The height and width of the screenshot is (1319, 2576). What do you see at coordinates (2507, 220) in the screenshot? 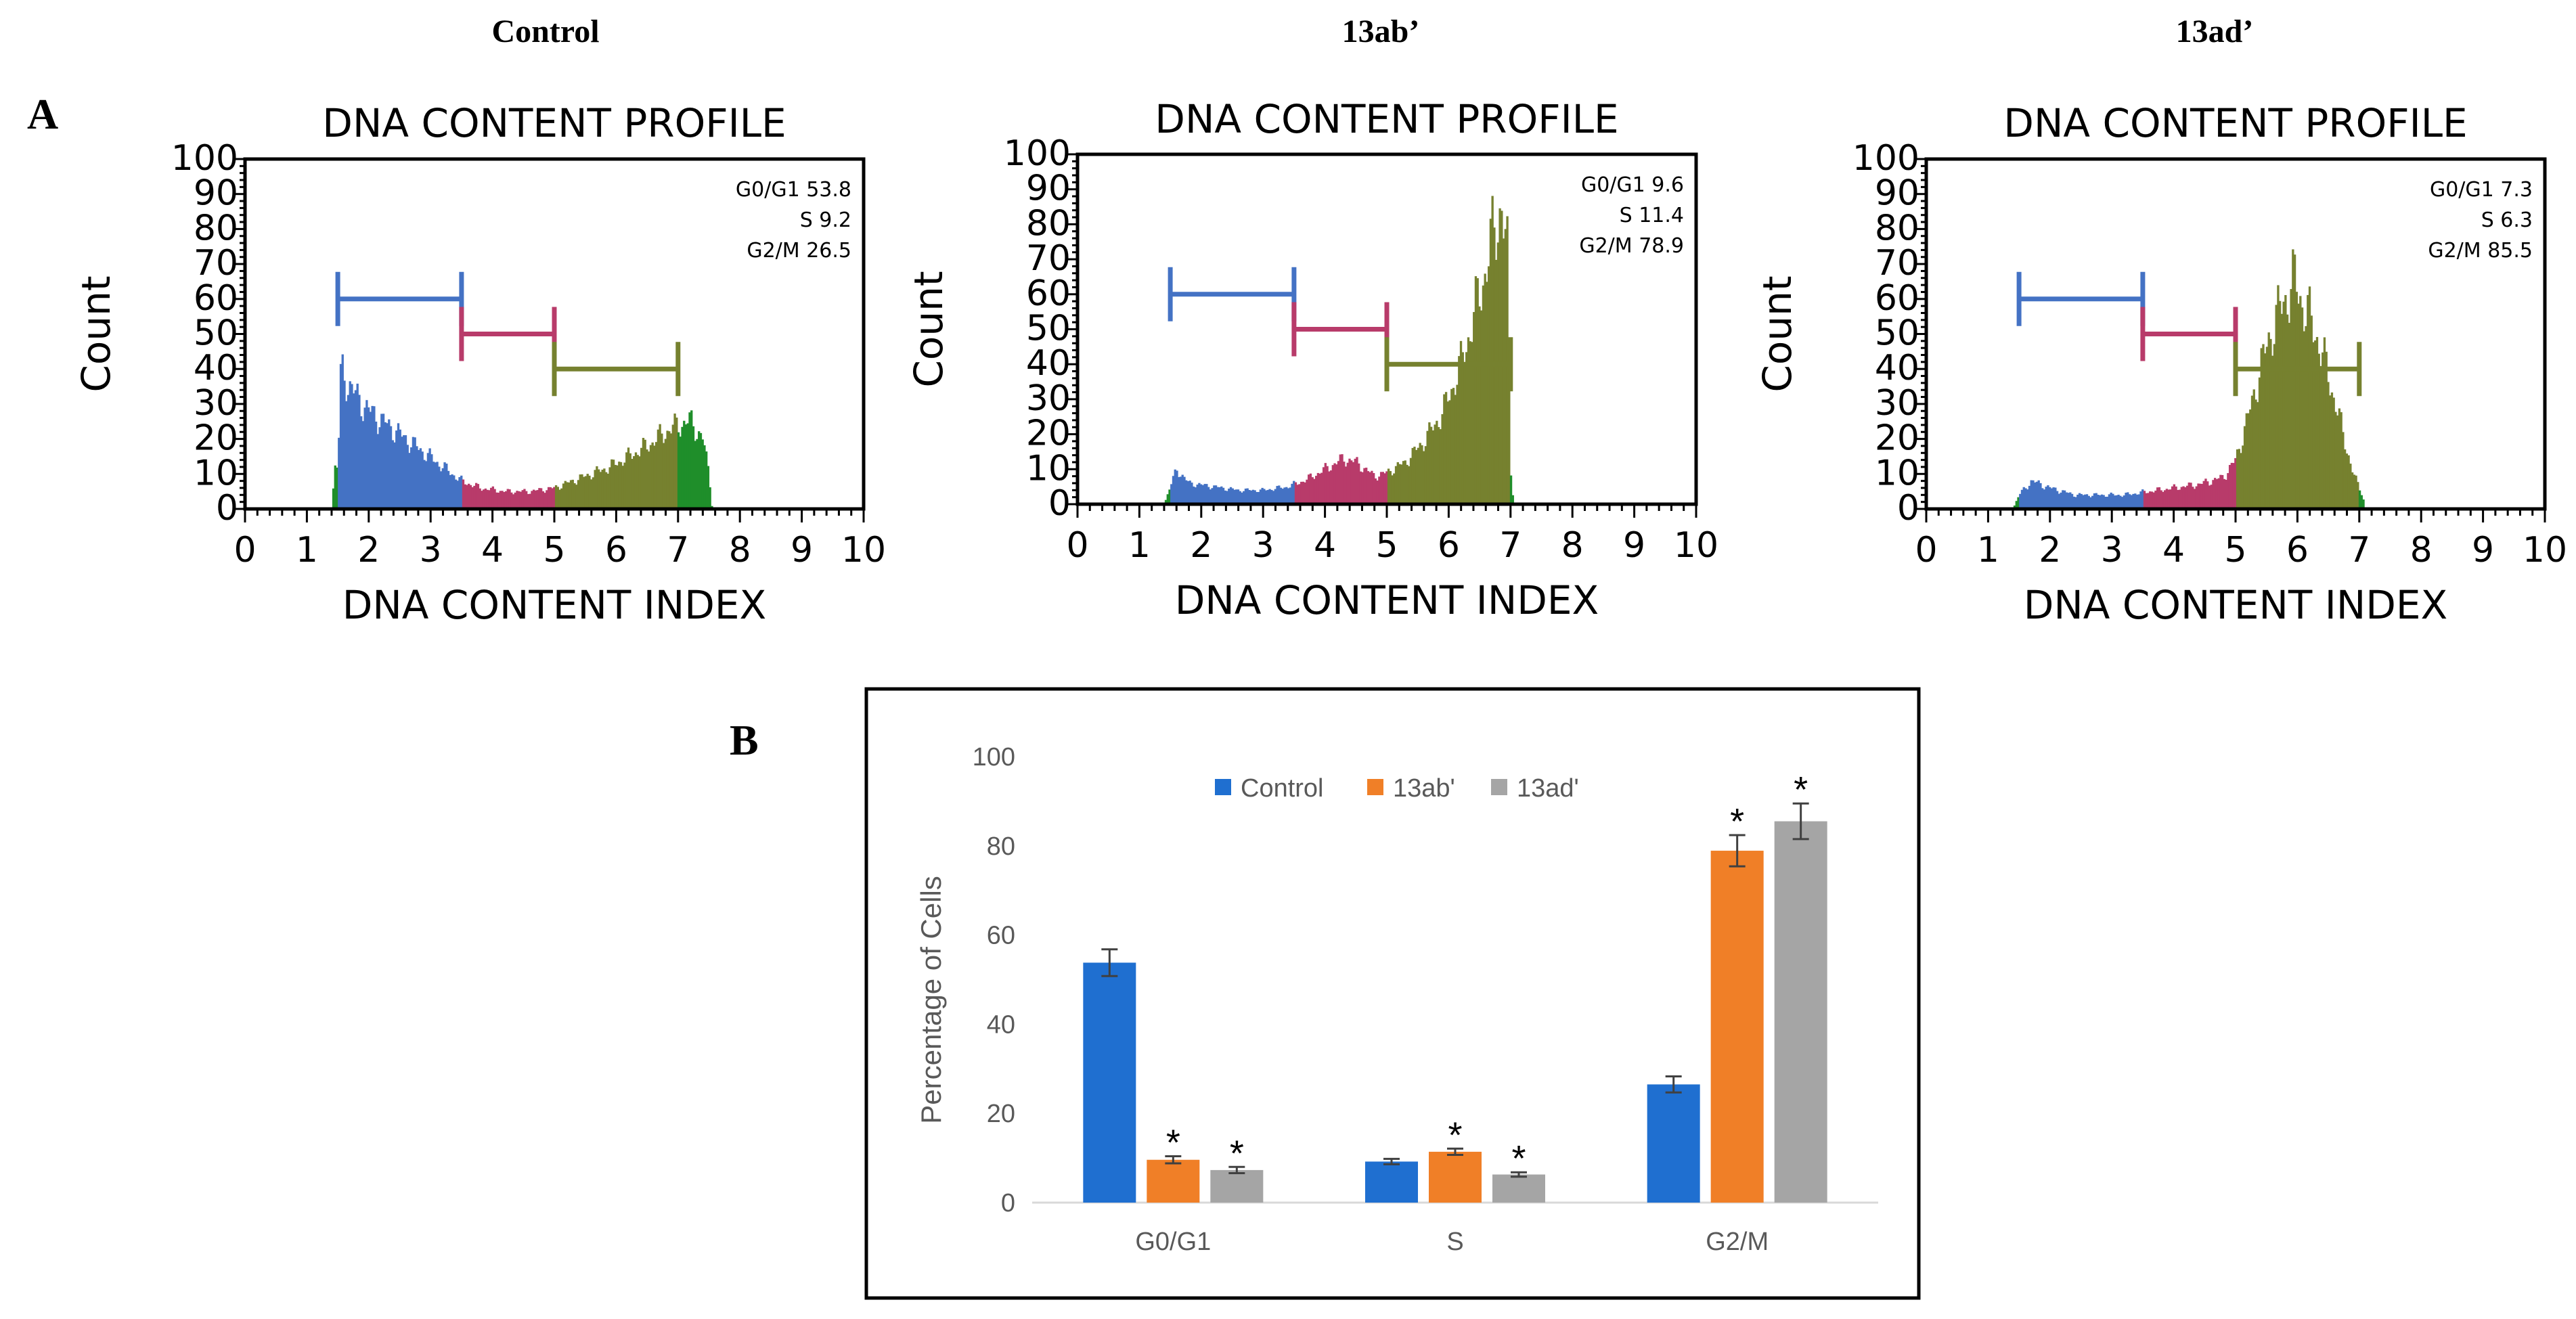
I see `stat-s: S 6.3` at bounding box center [2507, 220].